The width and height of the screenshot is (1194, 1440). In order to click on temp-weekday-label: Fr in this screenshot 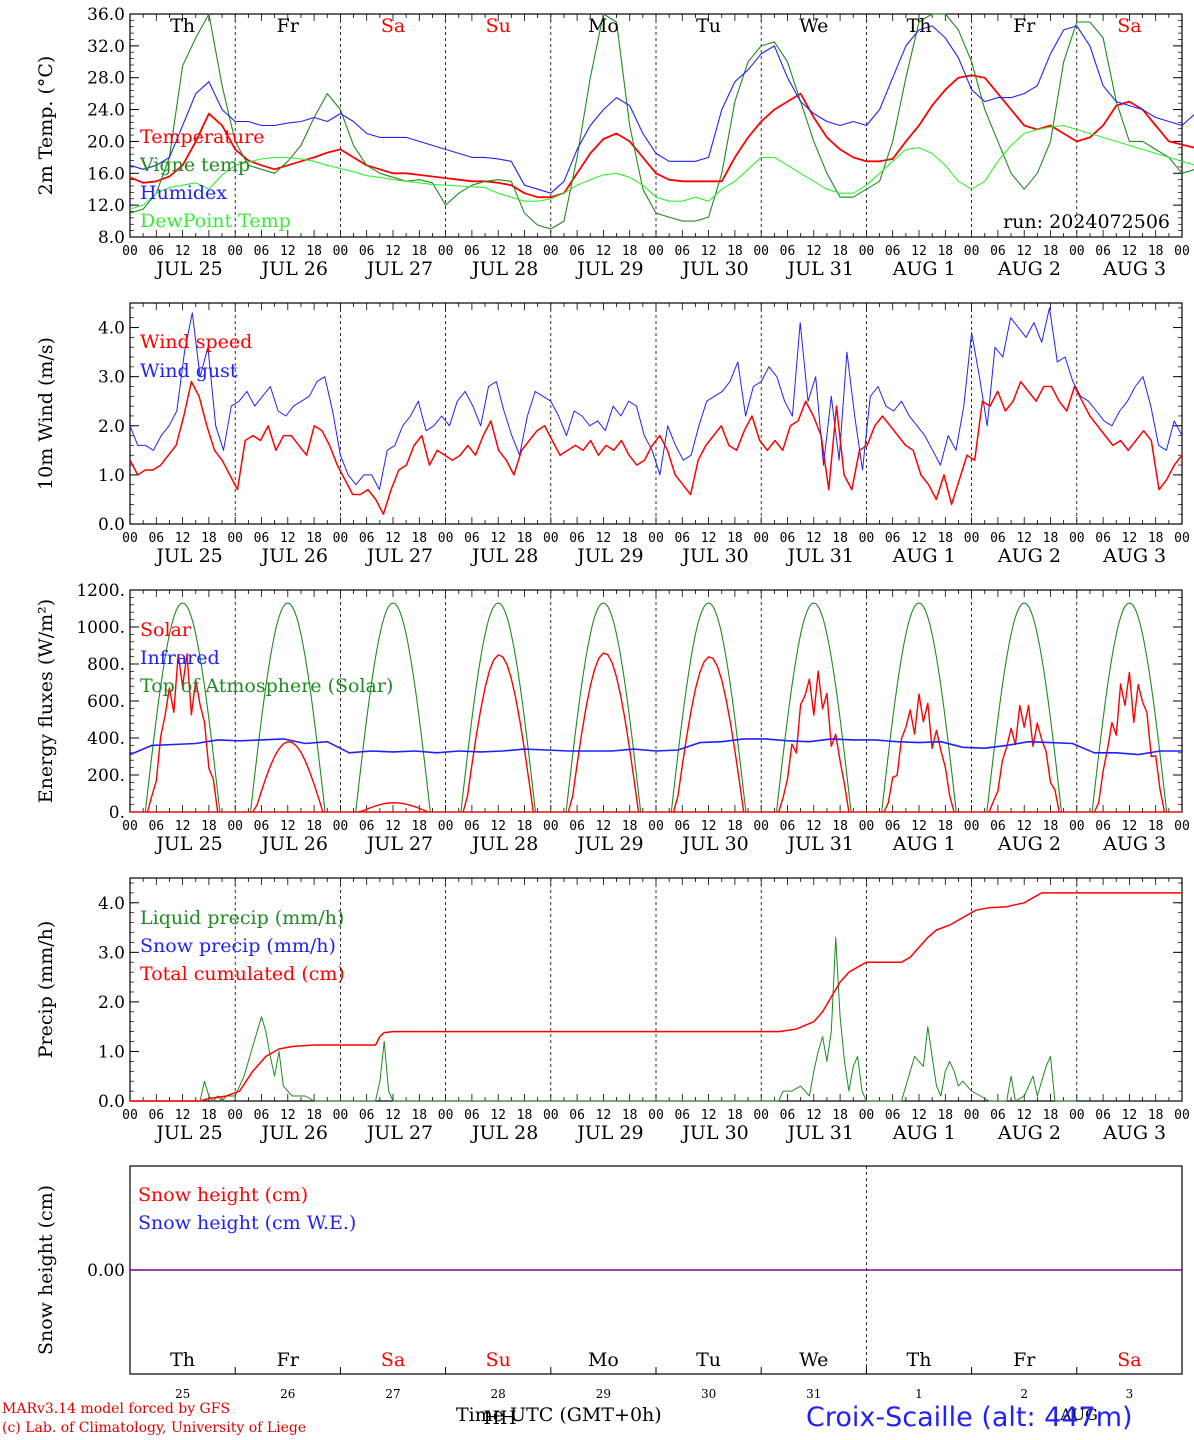, I will do `click(288, 26)`.